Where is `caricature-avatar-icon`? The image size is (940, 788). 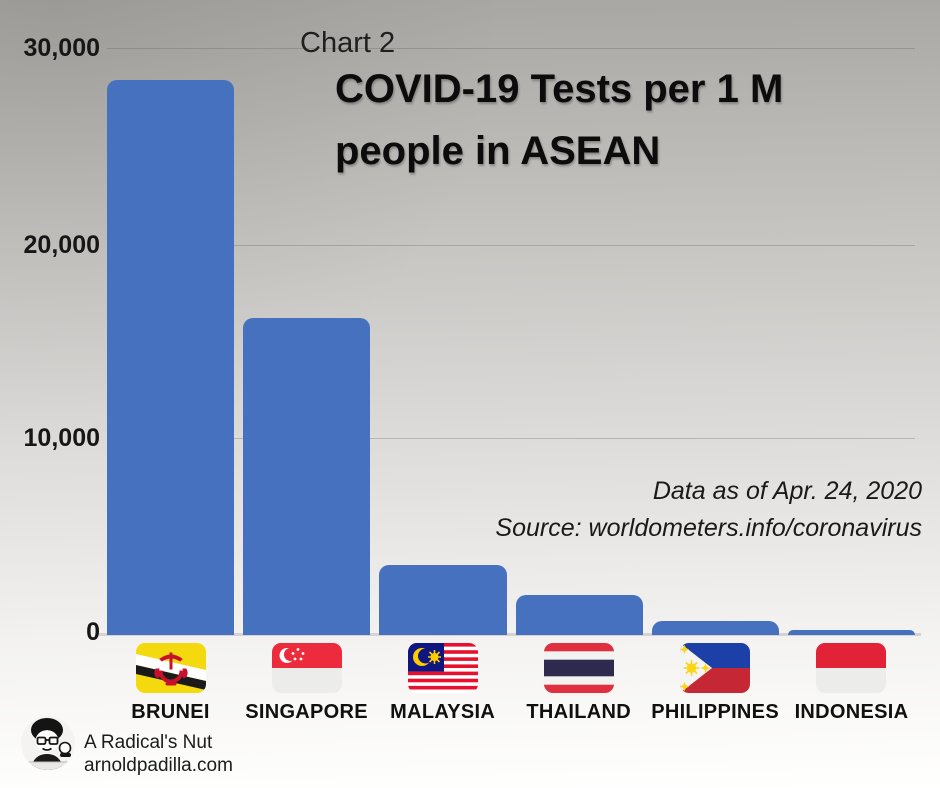 caricature-avatar-icon is located at coordinates (48, 743).